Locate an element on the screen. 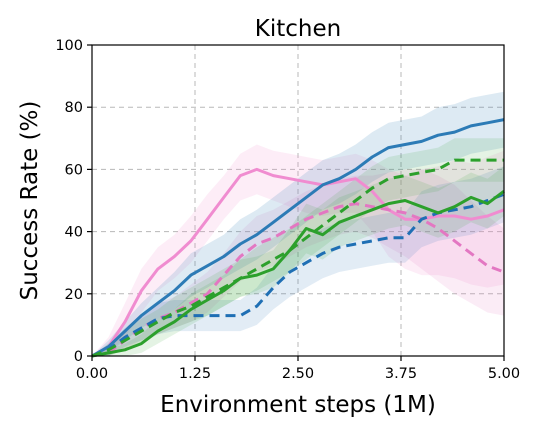 The width and height of the screenshot is (540, 432). x-tick-label: 2.50 is located at coordinates (298, 374).